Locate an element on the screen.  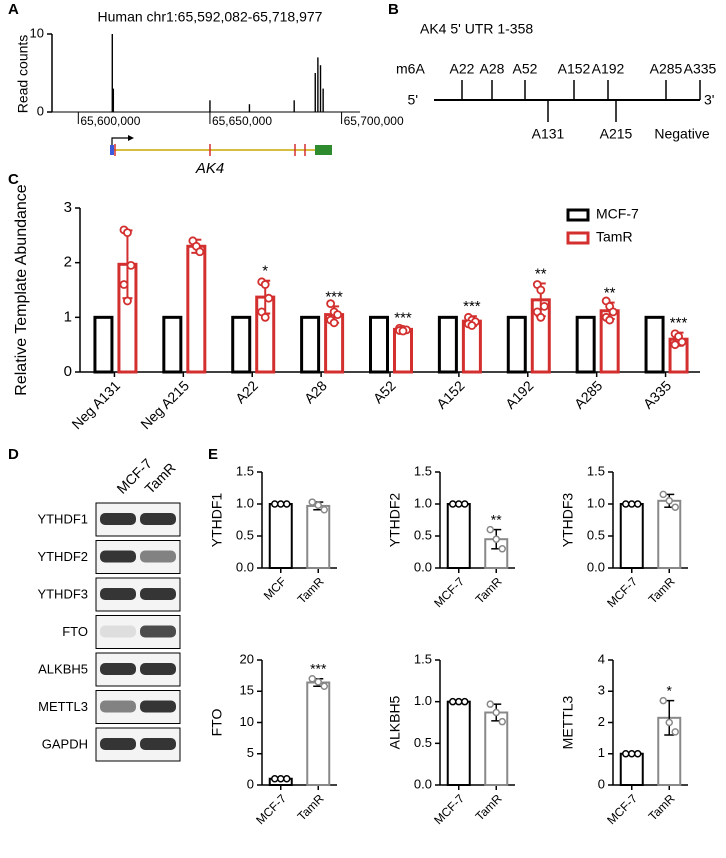
y-axis-label: YTHDF1 is located at coordinates (217, 520).